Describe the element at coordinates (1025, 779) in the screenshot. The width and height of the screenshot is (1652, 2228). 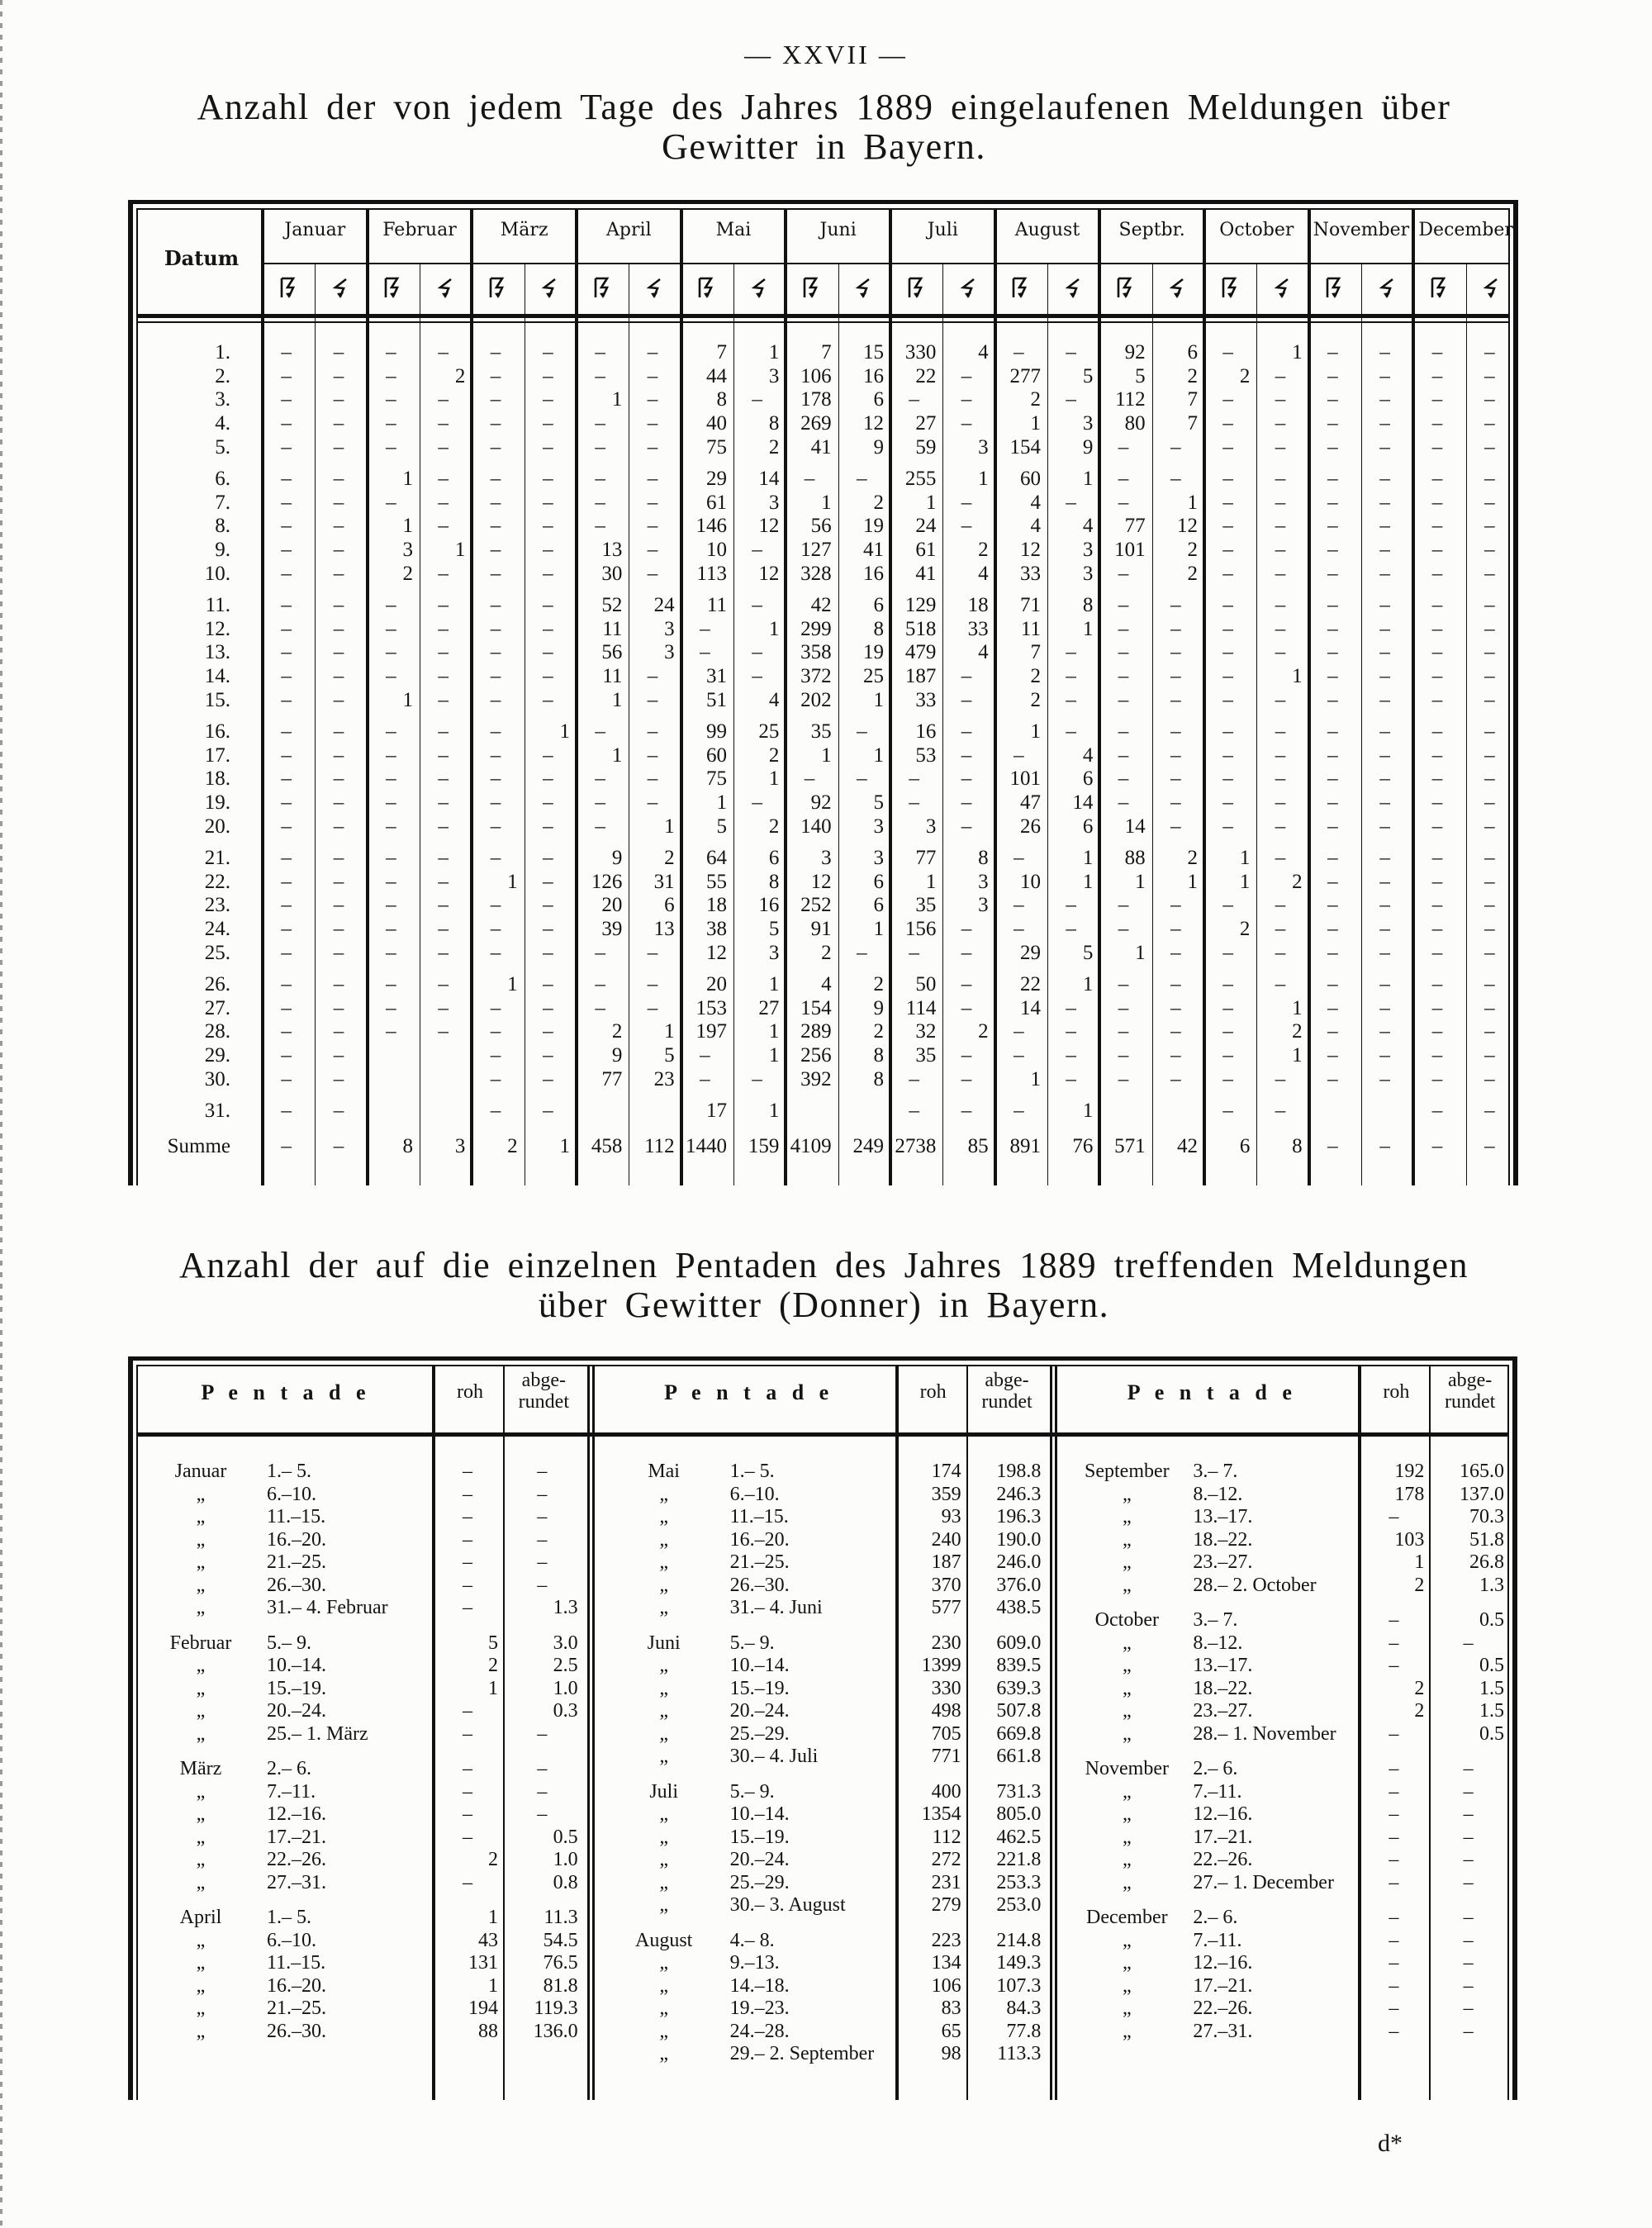
I see `value-cell: 101` at that location.